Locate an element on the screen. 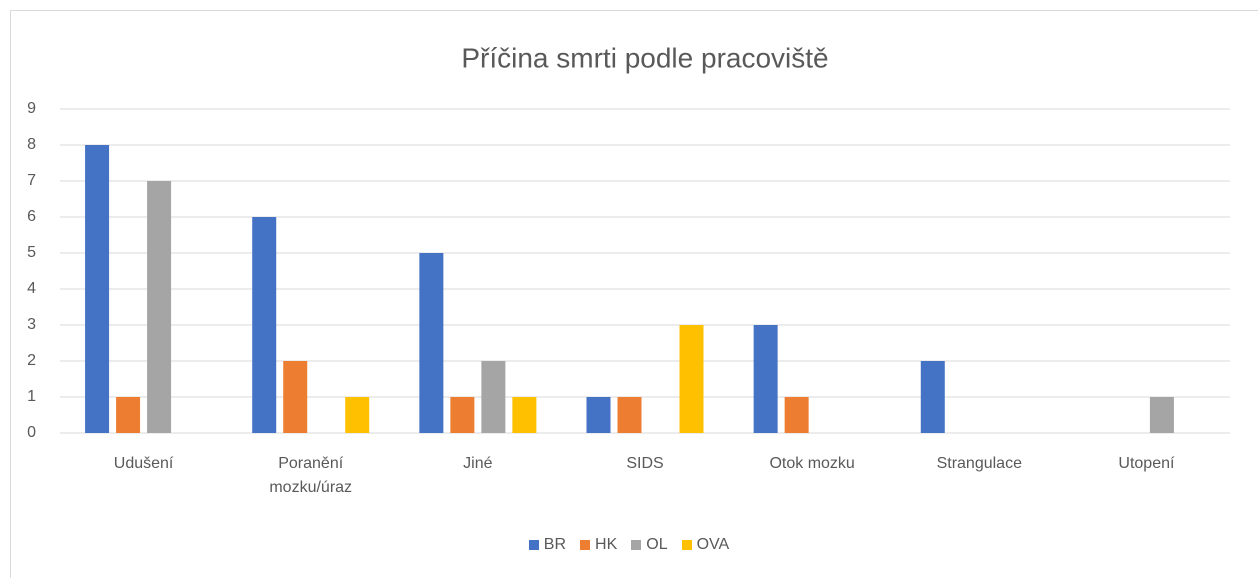  y-tick-label: 1 is located at coordinates (31, 396).